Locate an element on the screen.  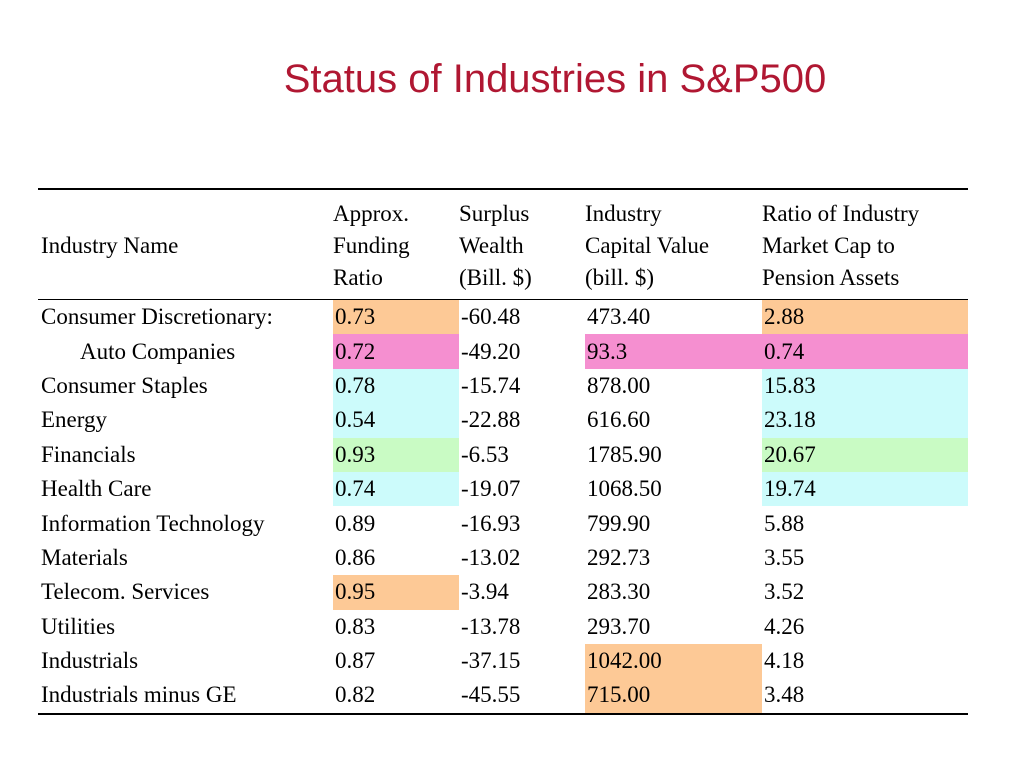
industry-name-cell: Industrials is located at coordinates (90, 661).